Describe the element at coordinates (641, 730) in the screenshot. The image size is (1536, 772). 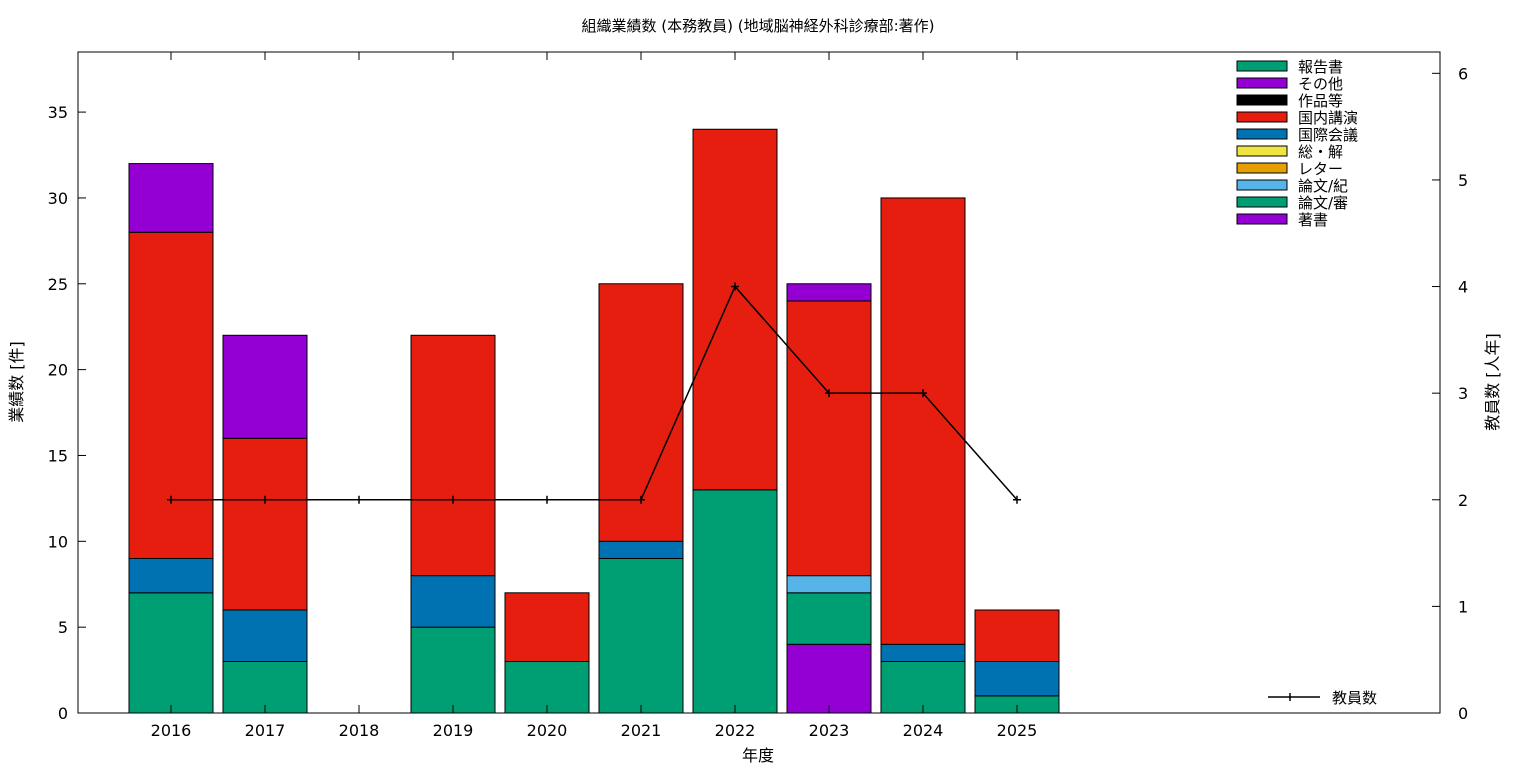
I see `x-tick-label: 2021` at that location.